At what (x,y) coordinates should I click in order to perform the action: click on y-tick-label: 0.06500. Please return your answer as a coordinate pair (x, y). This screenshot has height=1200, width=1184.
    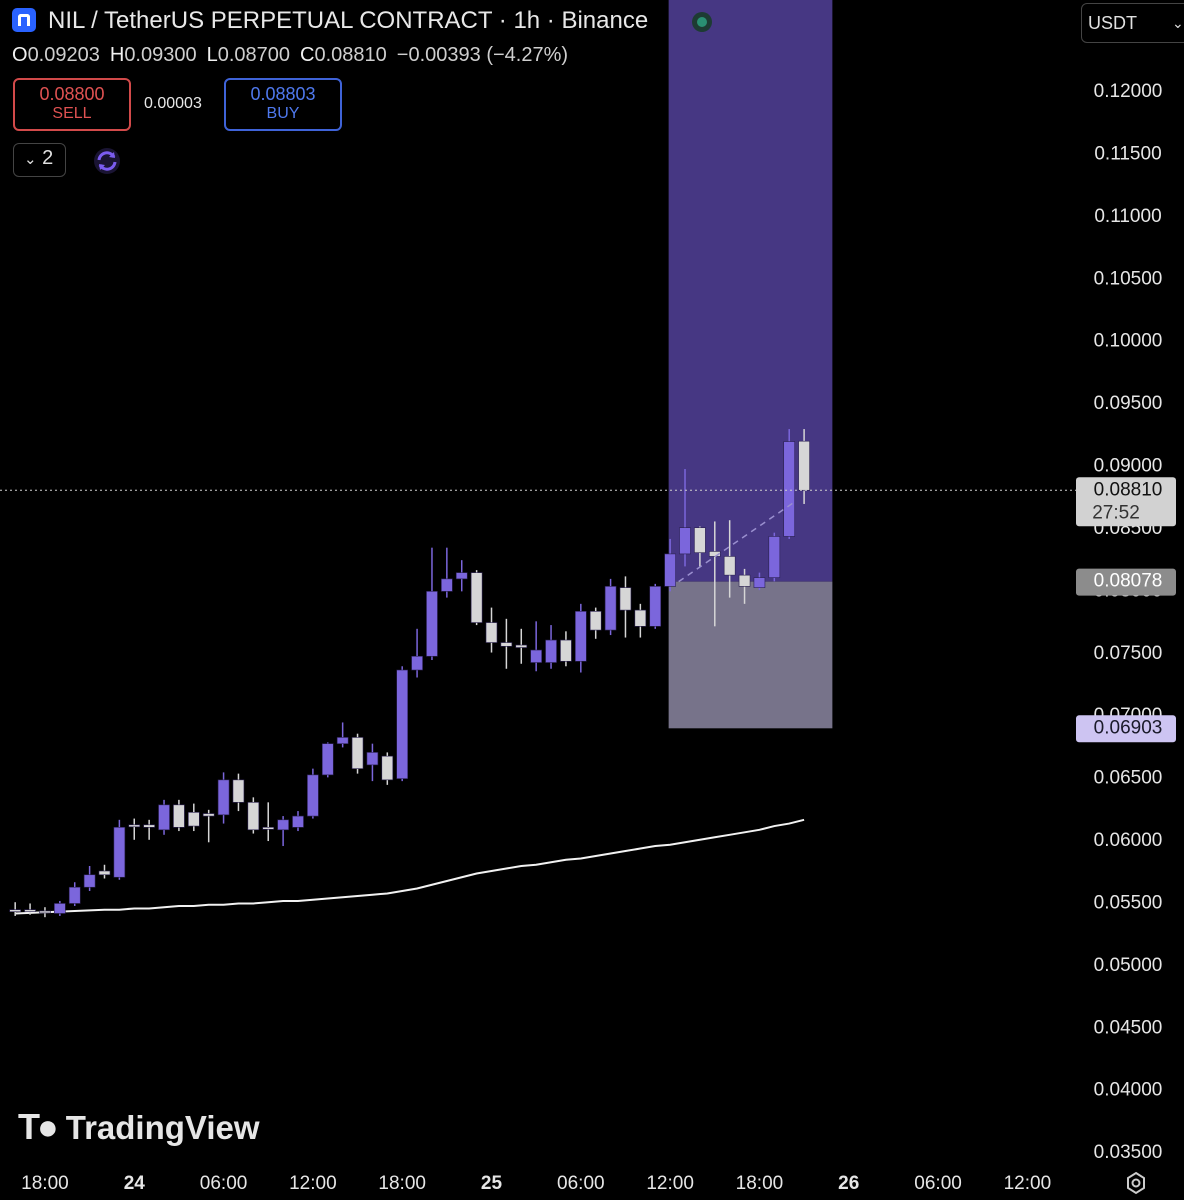
    Looking at the image, I should click on (1128, 778).